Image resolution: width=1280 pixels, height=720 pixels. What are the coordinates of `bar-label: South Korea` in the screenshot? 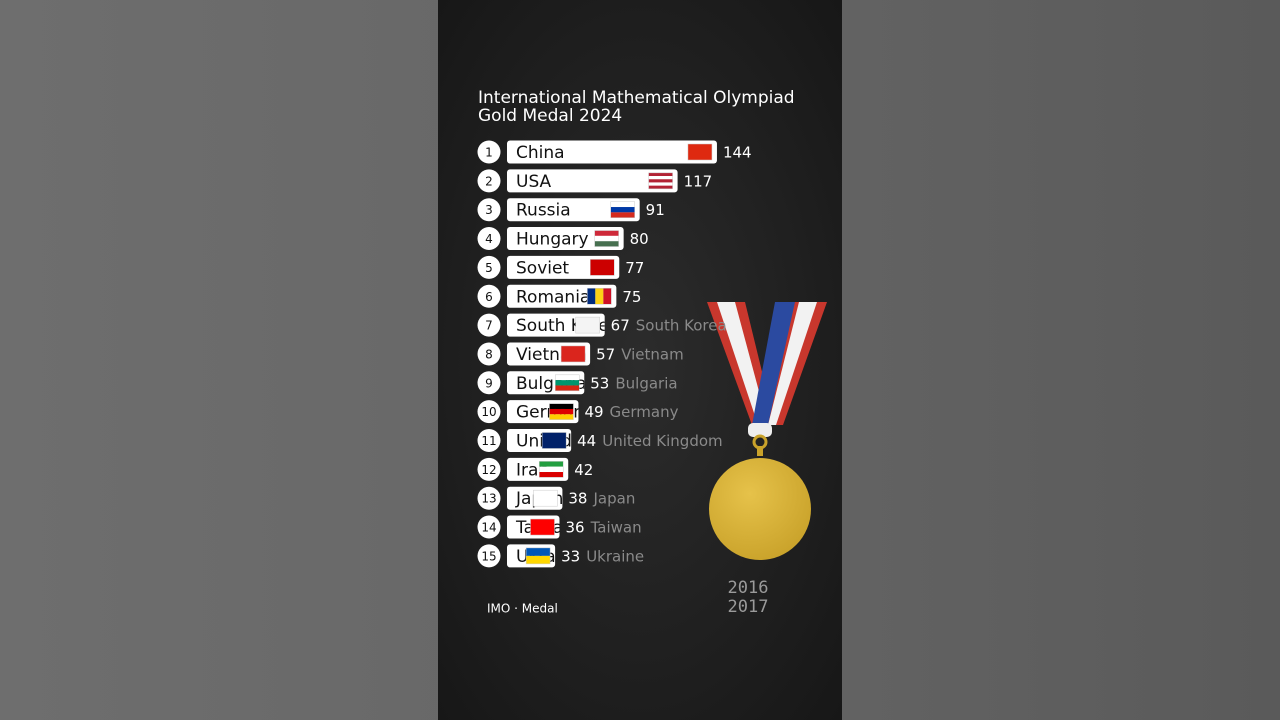 It's located at (567, 326).